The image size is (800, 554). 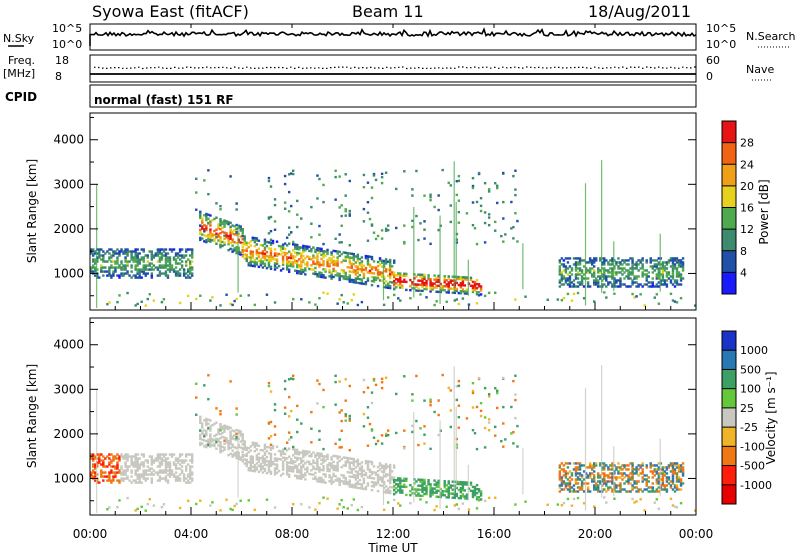 What do you see at coordinates (21, 60) in the screenshot?
I see `freq-label: Freq.` at bounding box center [21, 60].